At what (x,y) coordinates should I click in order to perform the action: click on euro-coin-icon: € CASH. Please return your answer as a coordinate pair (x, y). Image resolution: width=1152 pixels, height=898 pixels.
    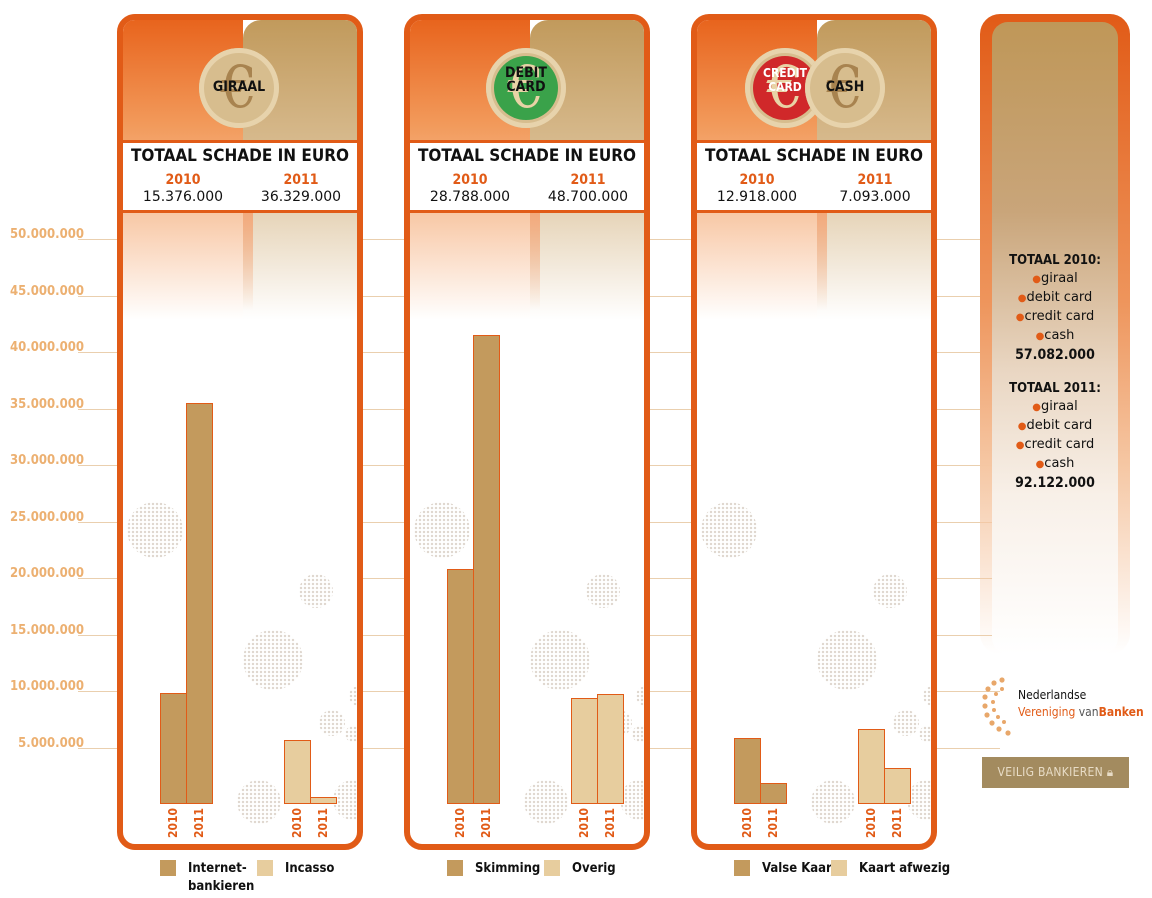
    Looking at the image, I should click on (845, 88).